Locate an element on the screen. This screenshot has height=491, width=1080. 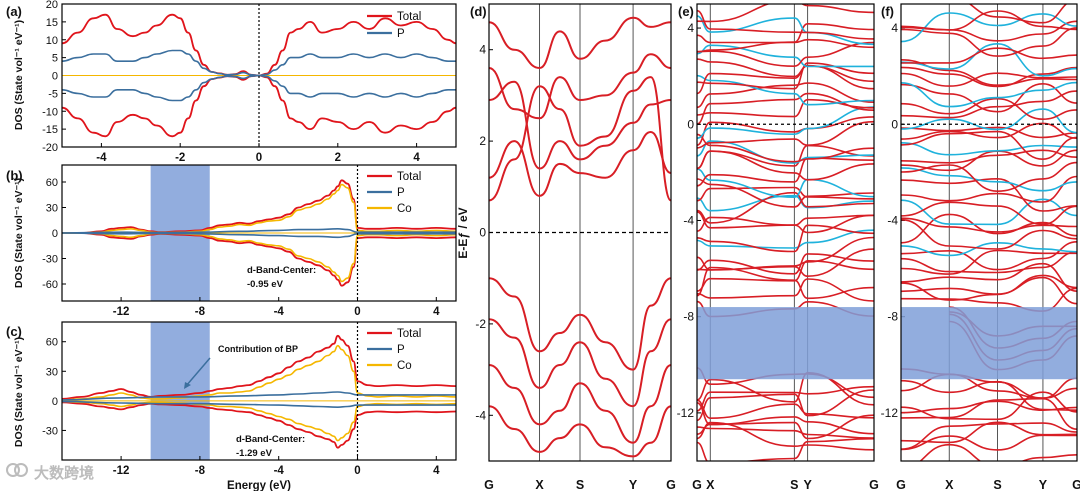
panel-a-yticks: -20 -15 -10 -5 0 5 10 15 20 is located at coordinates (54, 77).